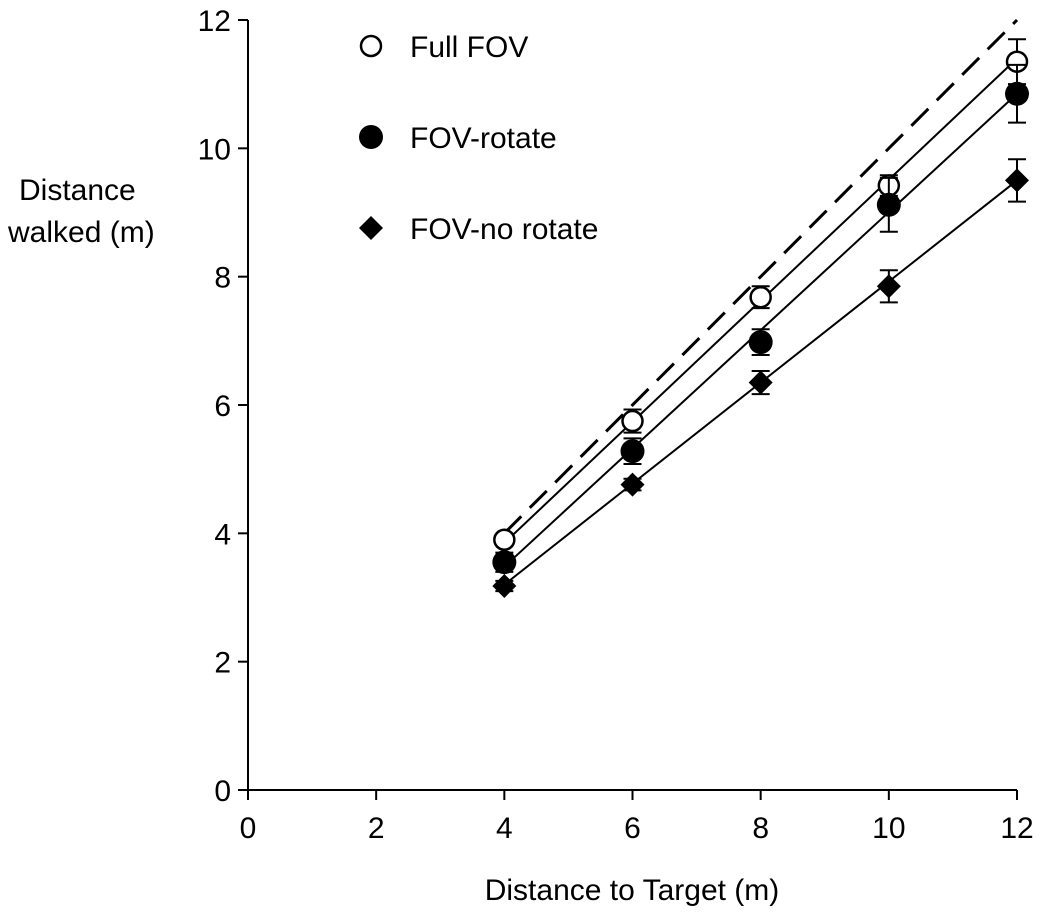 This screenshot has width=1045, height=919. Describe the element at coordinates (483, 138) in the screenshot. I see `legend-label-1: FOV-rotate` at that location.